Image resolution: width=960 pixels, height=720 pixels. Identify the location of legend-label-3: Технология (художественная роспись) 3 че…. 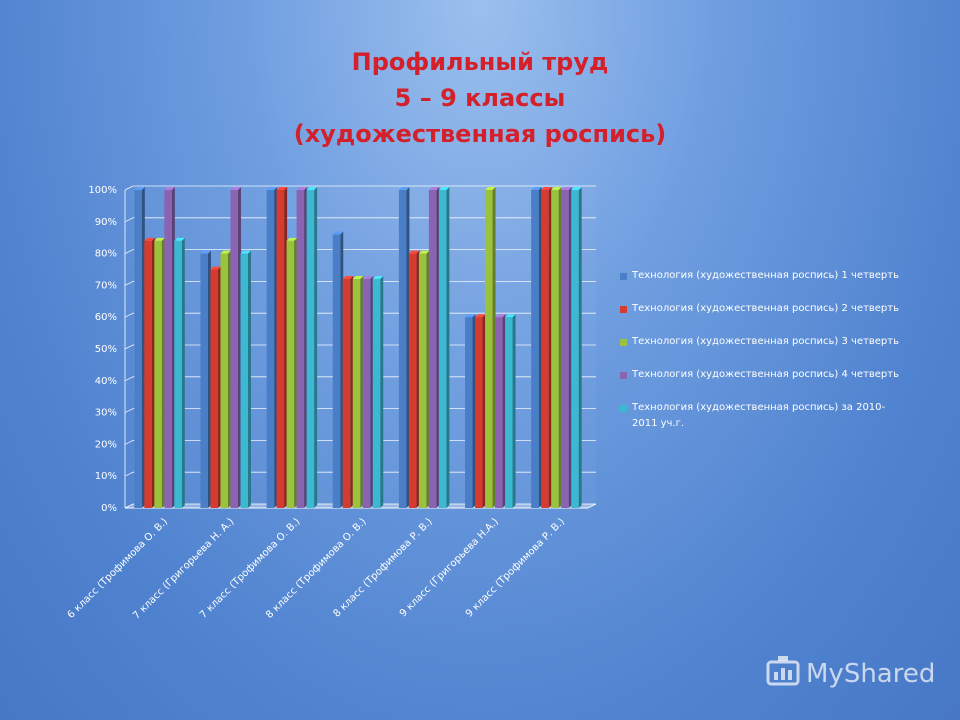
(766, 341).